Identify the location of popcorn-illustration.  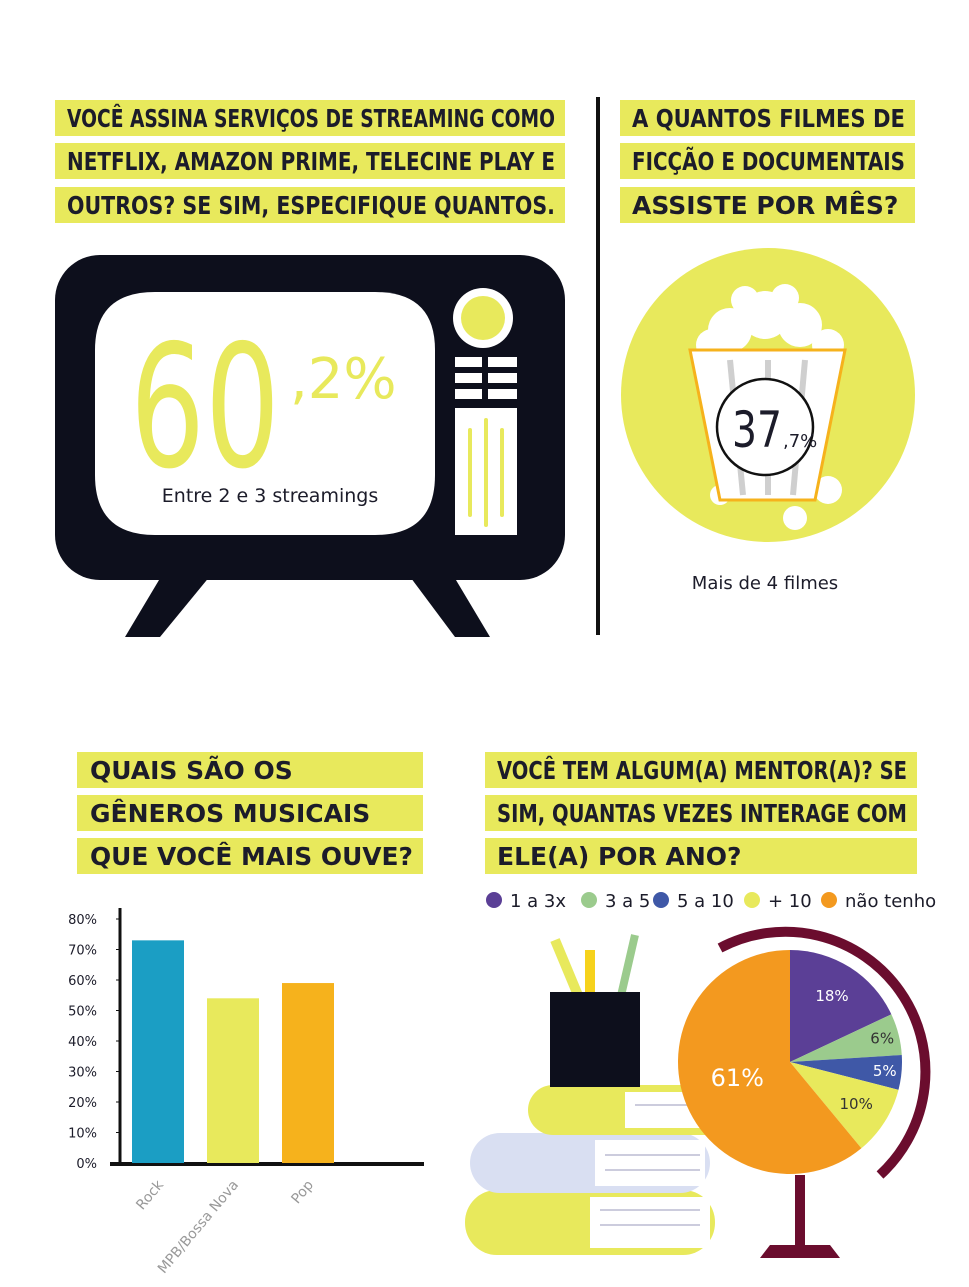
(768, 395).